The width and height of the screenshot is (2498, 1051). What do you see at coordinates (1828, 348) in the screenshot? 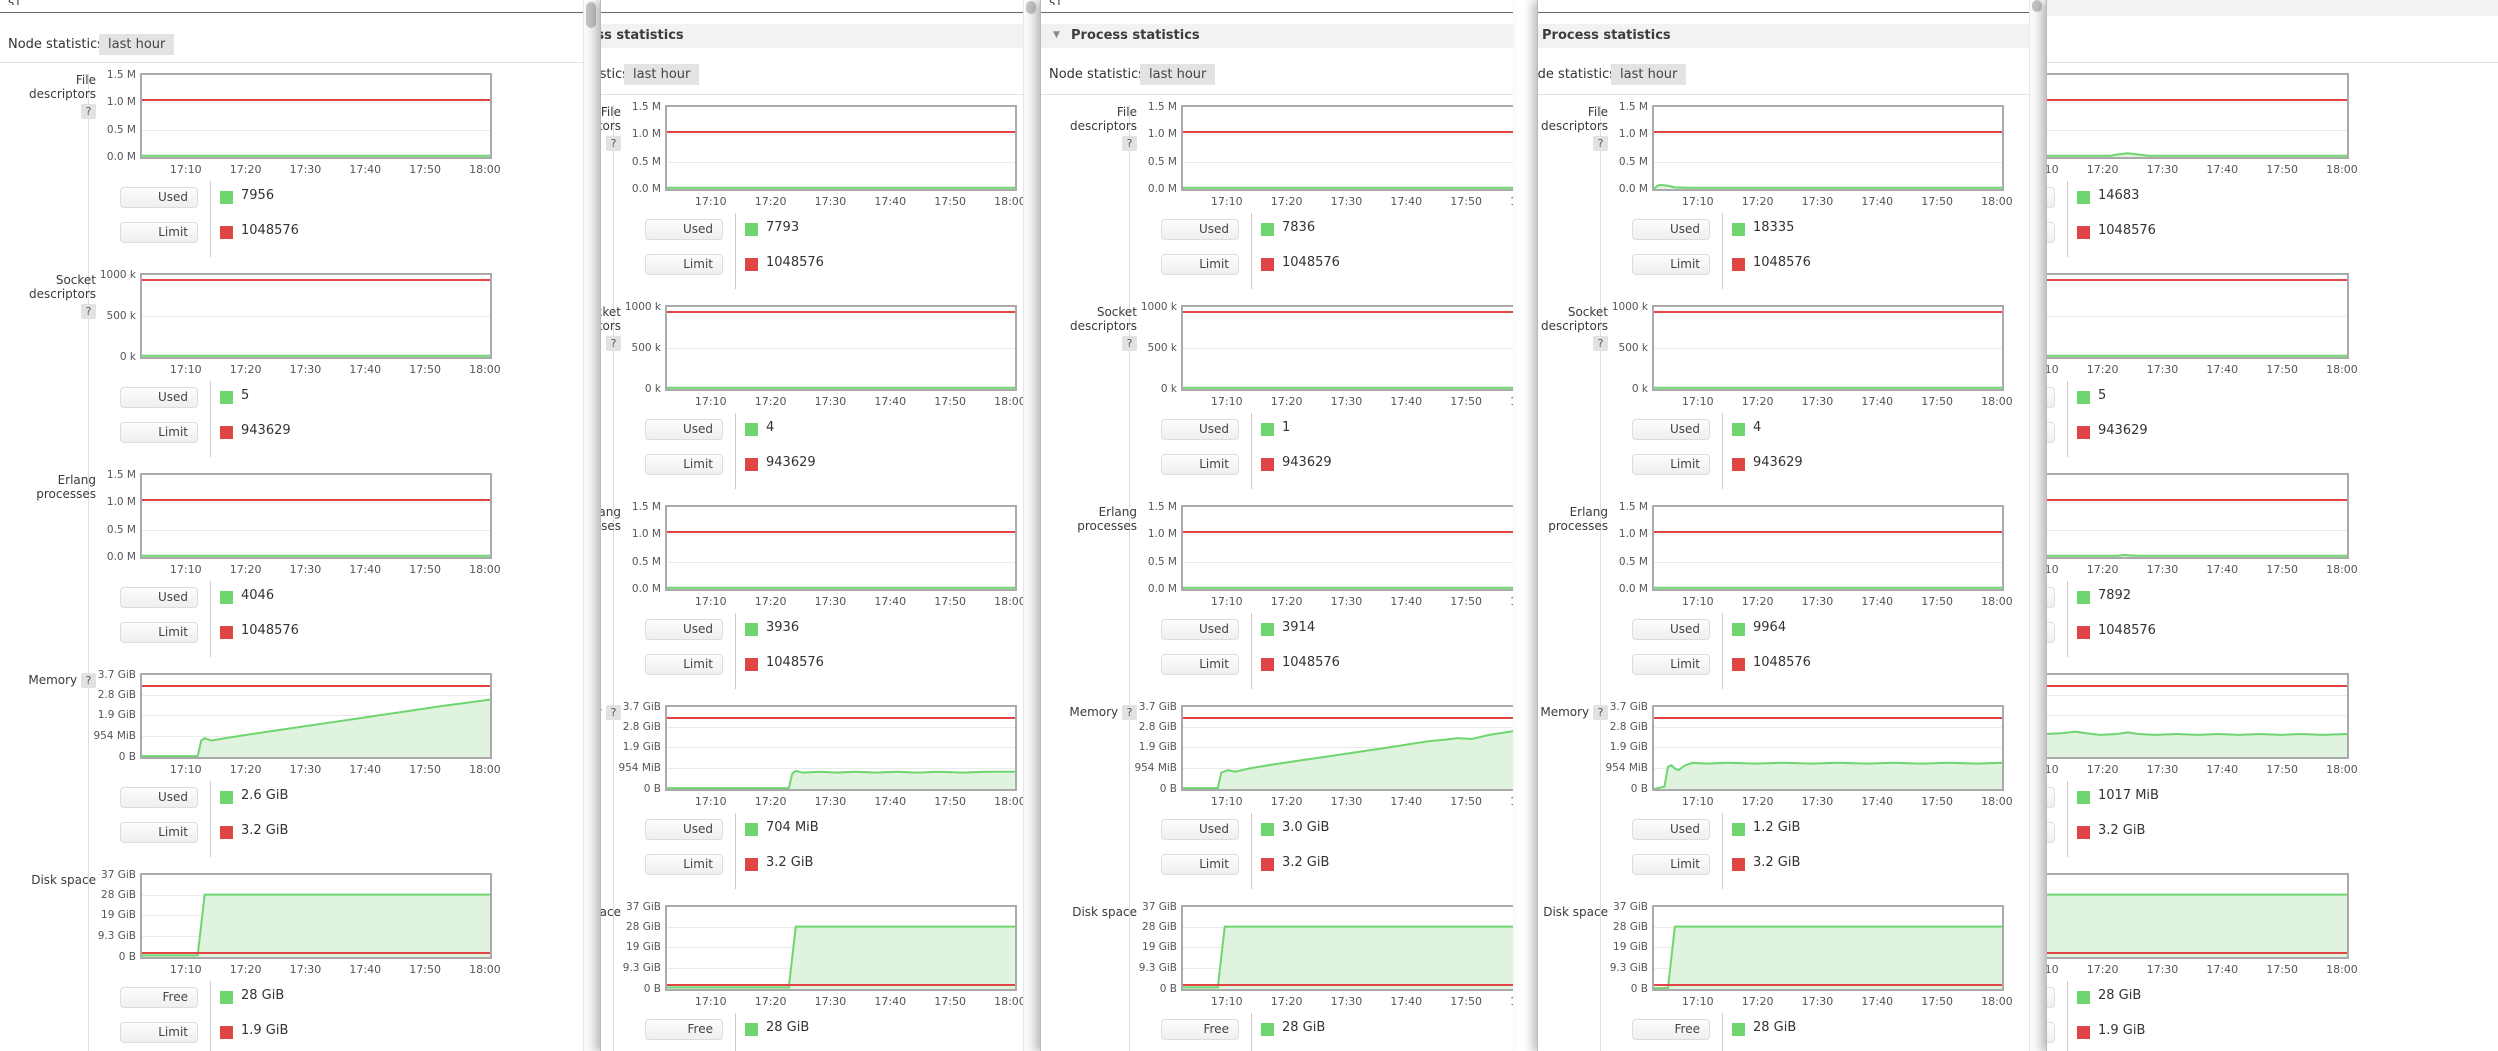
I see `used-series` at bounding box center [1828, 348].